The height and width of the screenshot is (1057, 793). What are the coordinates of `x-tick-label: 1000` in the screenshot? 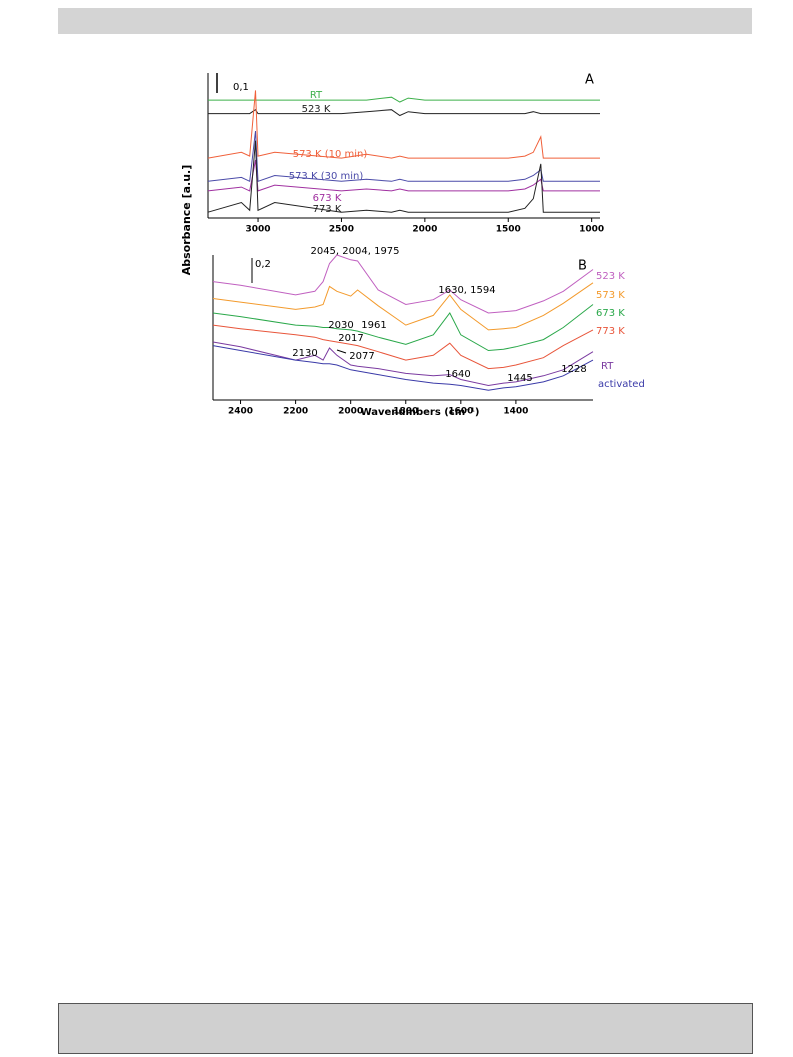 It's located at (591, 230).